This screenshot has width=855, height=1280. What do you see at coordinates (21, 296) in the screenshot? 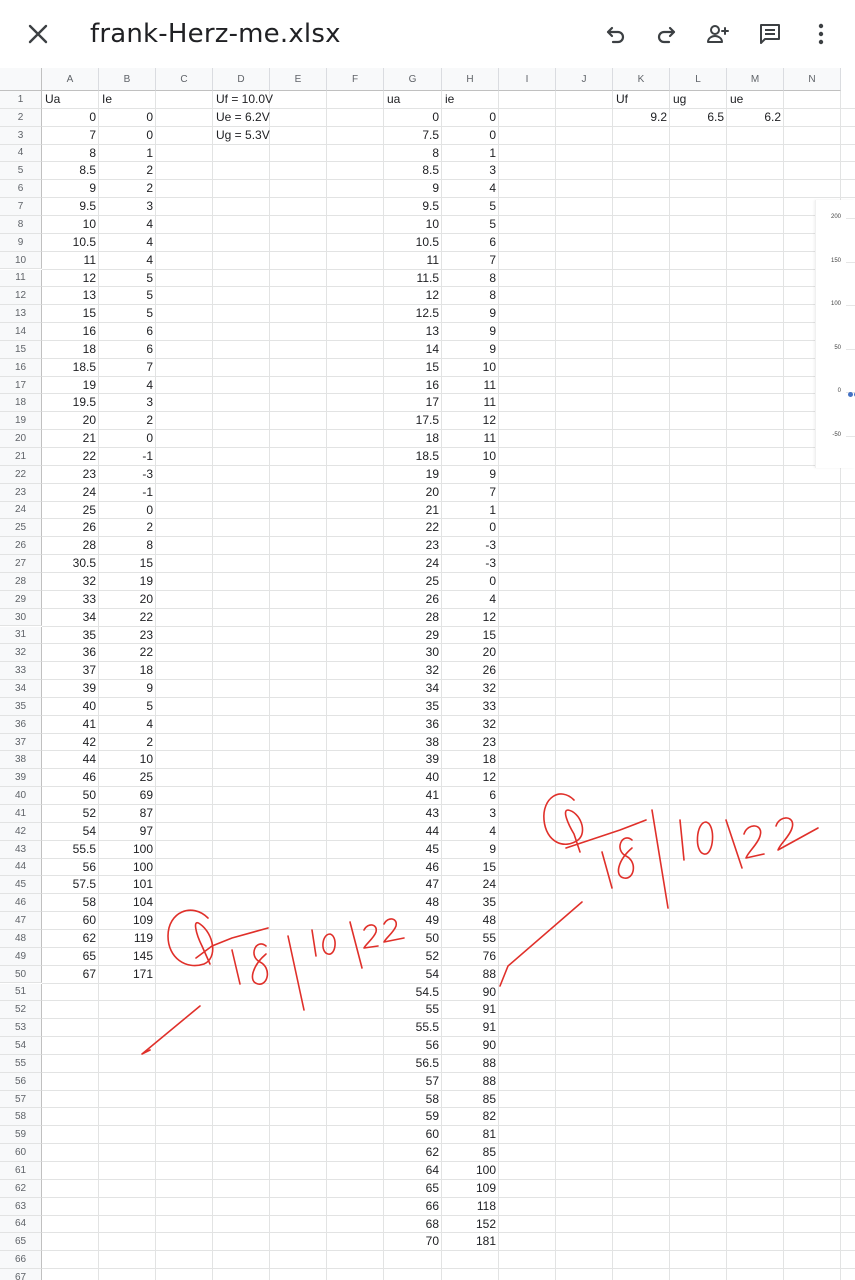
I see `row-header-12: 12` at bounding box center [21, 296].